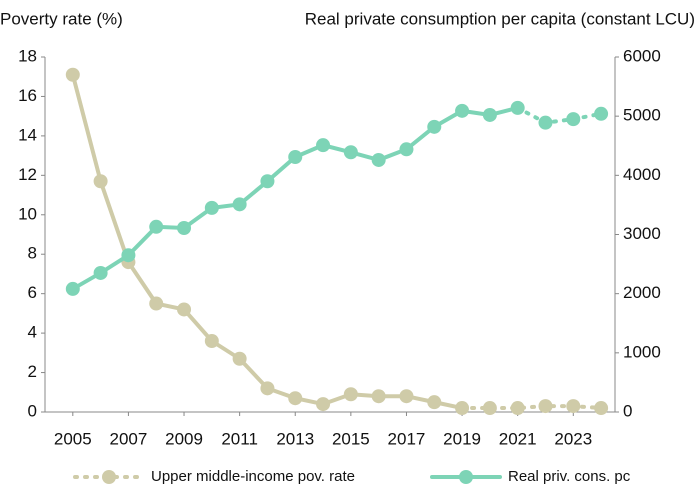  Describe the element at coordinates (253, 476) in the screenshot. I see `legend-label: Upper middle-income pov. rate` at that location.